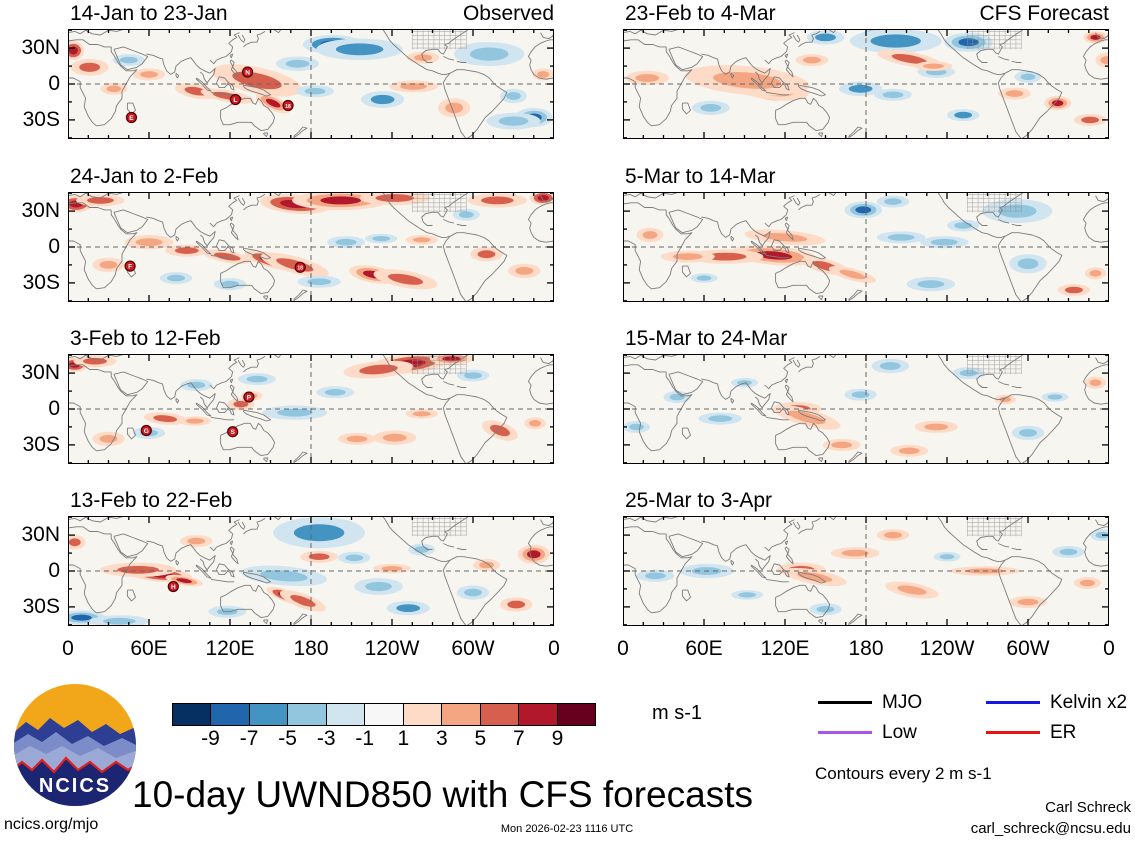 The height and width of the screenshot is (844, 1135). I want to click on colorbar-tick-label: -1, so click(365, 738).